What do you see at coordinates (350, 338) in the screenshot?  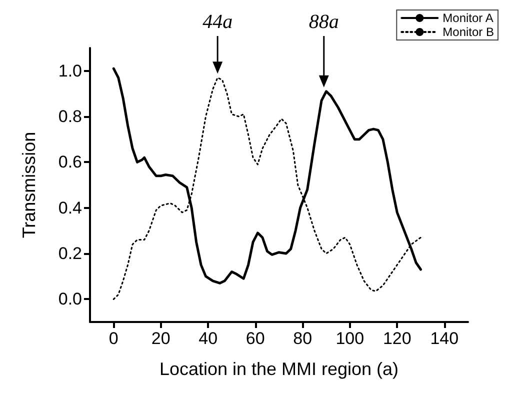 I see `x-tick-label: 100` at bounding box center [350, 338].